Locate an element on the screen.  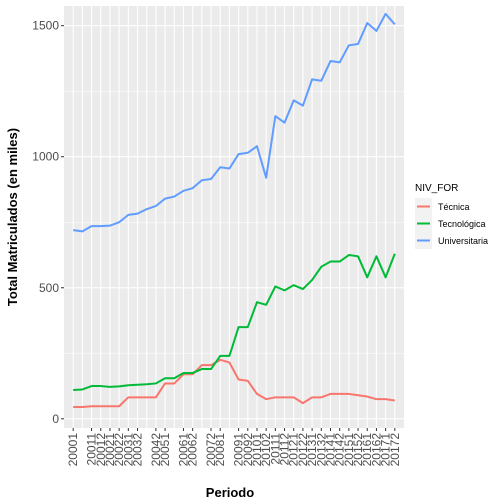
x-tick-label: 20101 is located at coordinates (257, 450).